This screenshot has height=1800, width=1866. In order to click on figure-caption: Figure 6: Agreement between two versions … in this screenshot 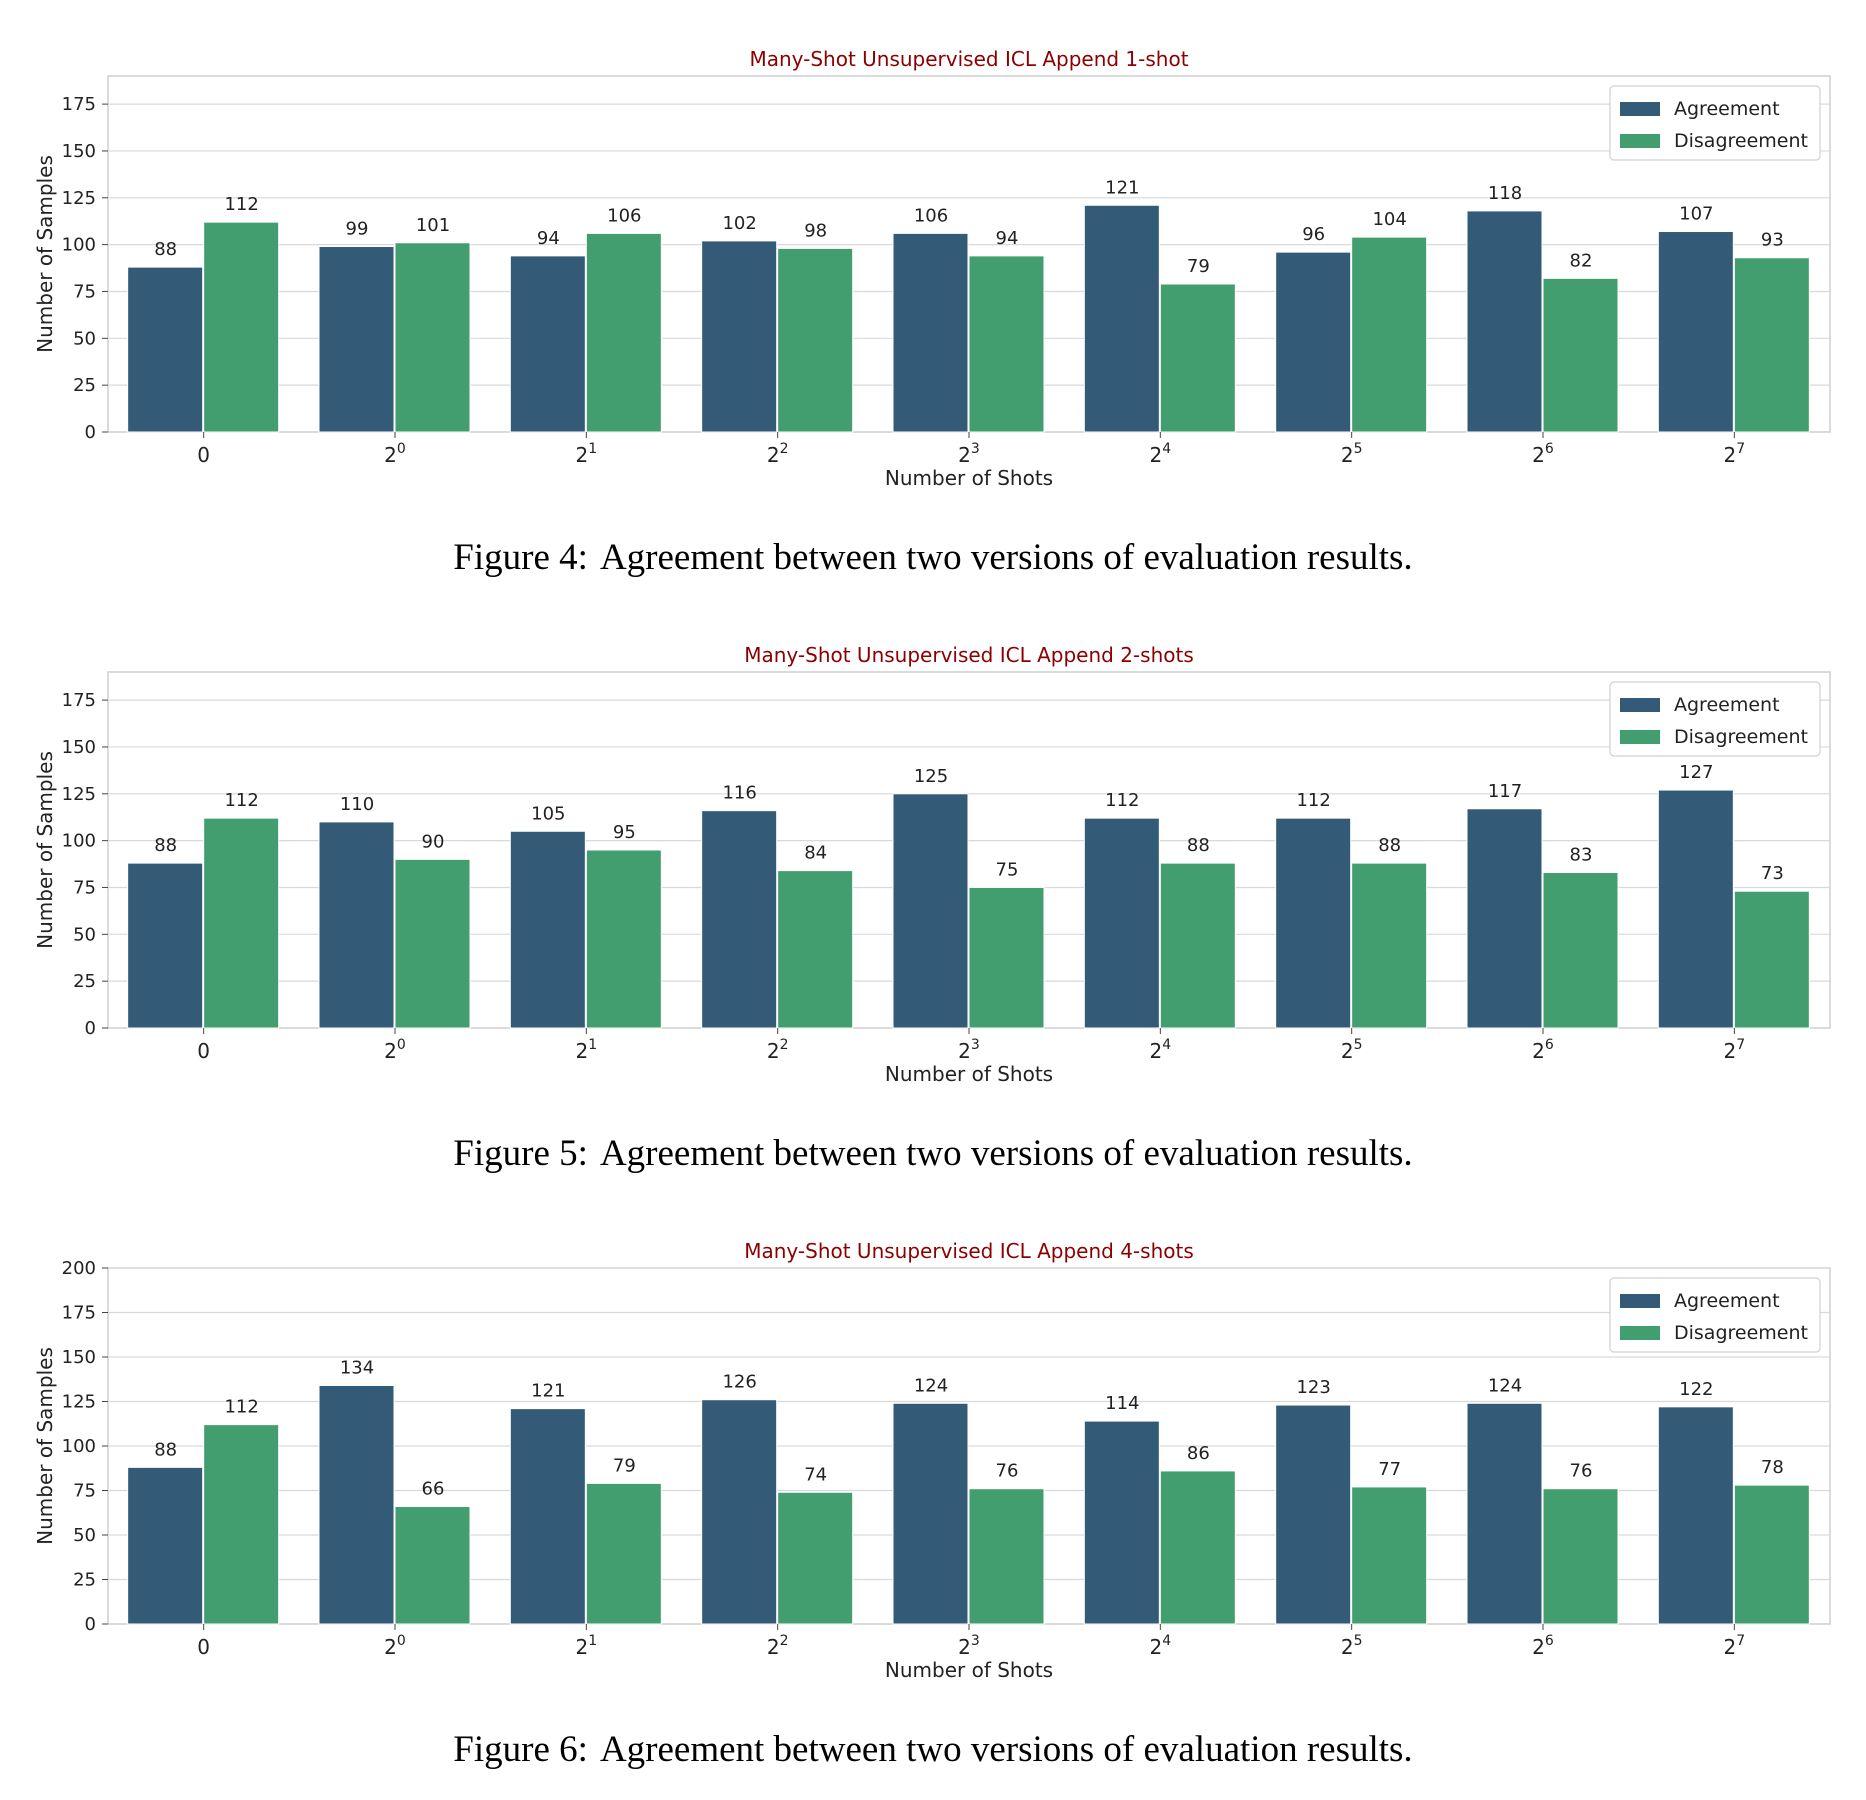, I will do `click(933, 1749)`.